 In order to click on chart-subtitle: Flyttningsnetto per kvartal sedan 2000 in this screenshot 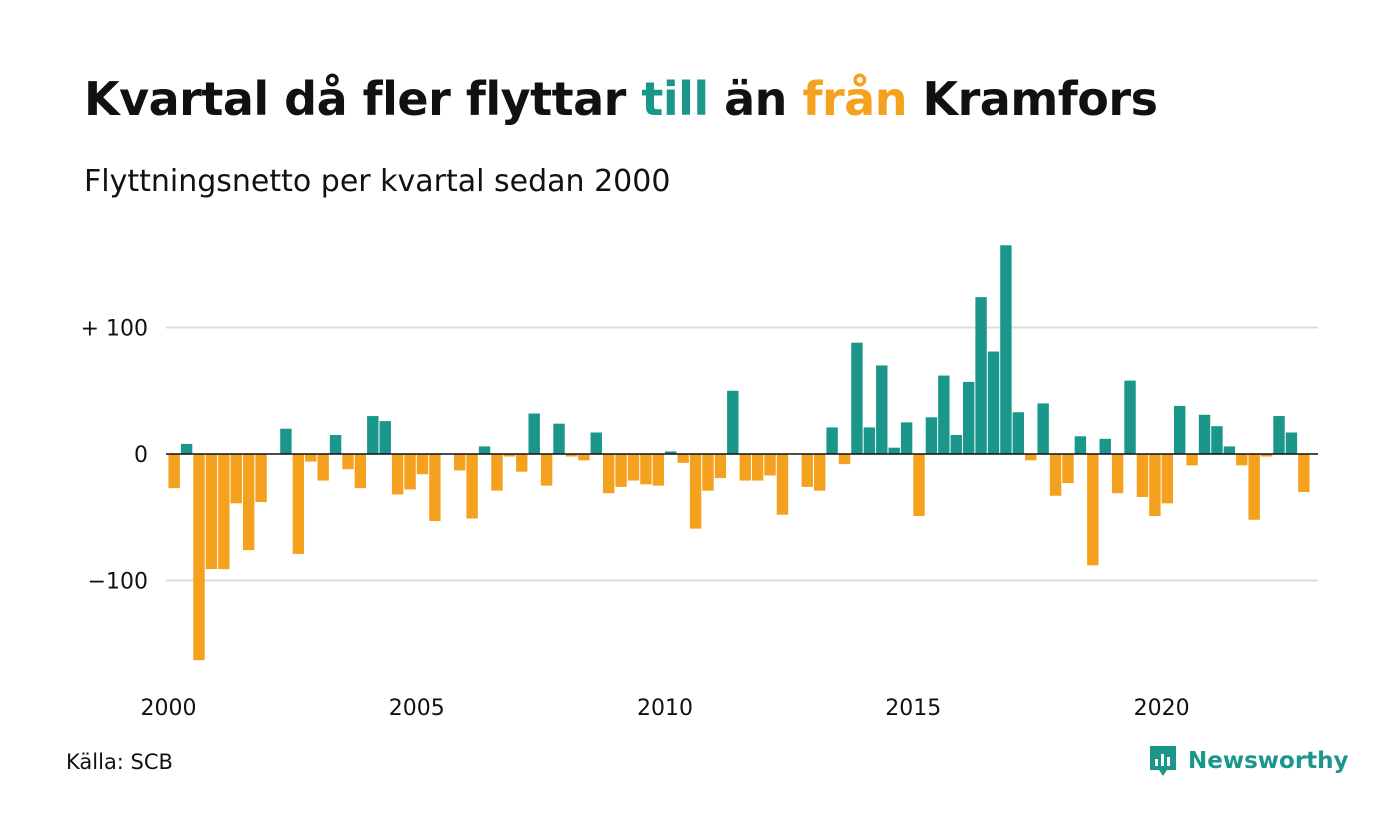, I will do `click(377, 181)`.